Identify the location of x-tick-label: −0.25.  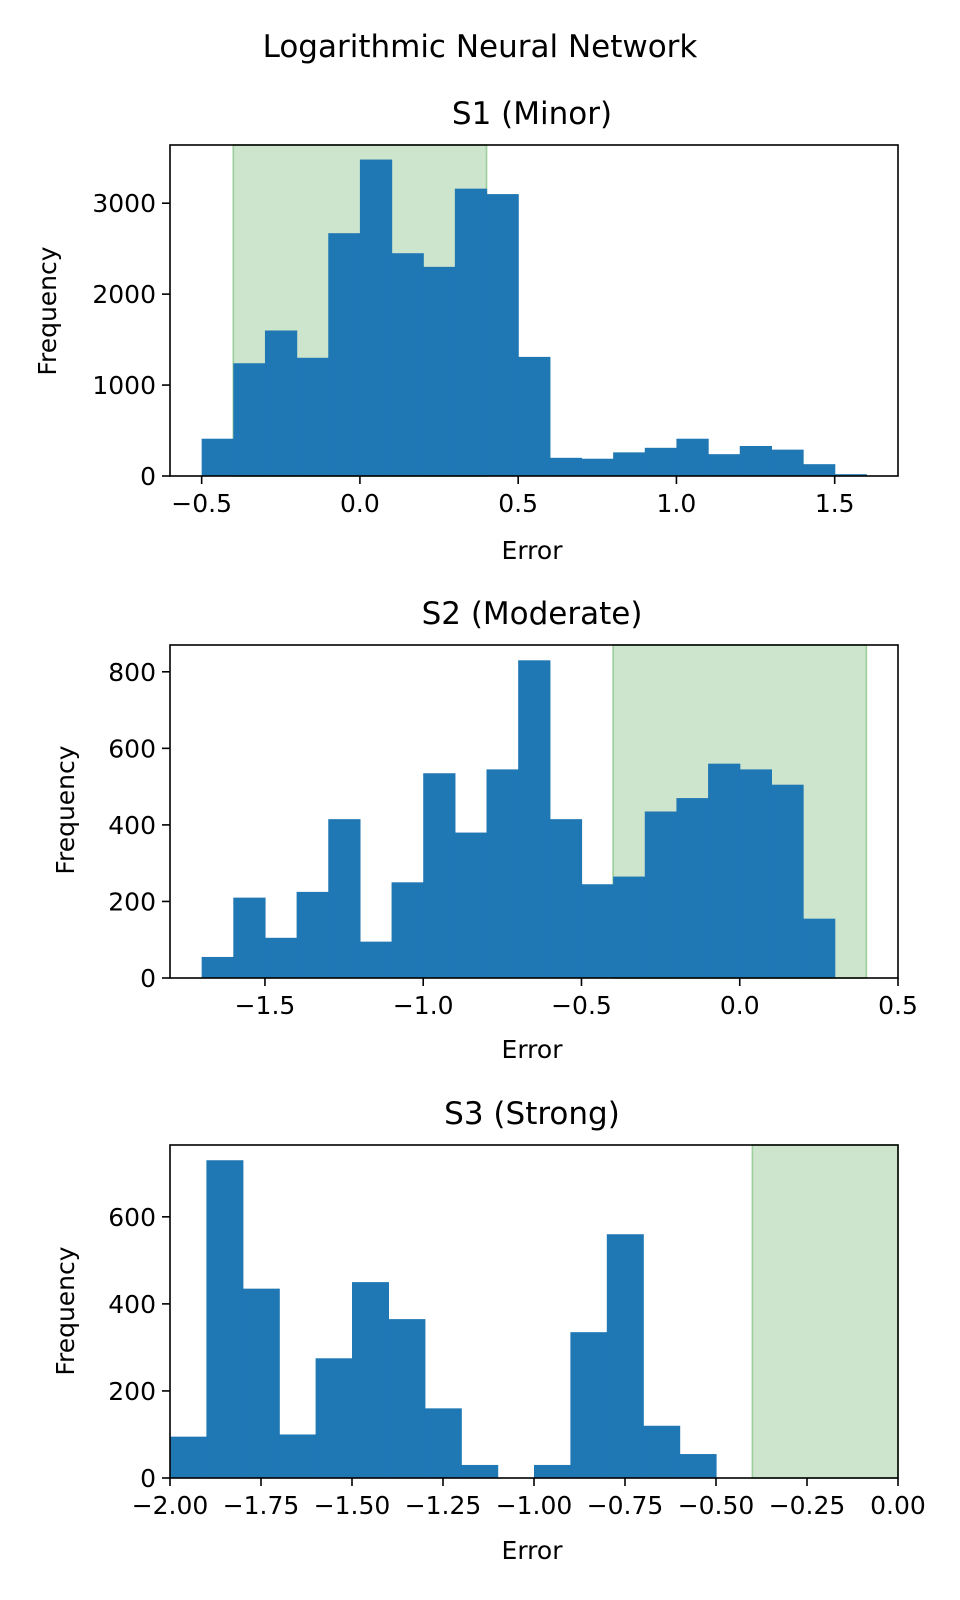
(807, 1505).